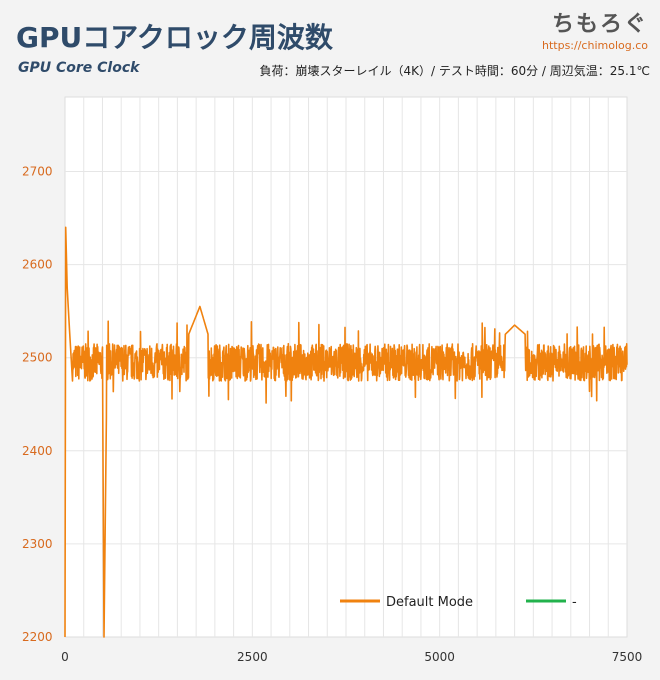 This screenshot has width=660, height=680. Describe the element at coordinates (37, 265) in the screenshot. I see `y-tick-label: 2600` at that location.